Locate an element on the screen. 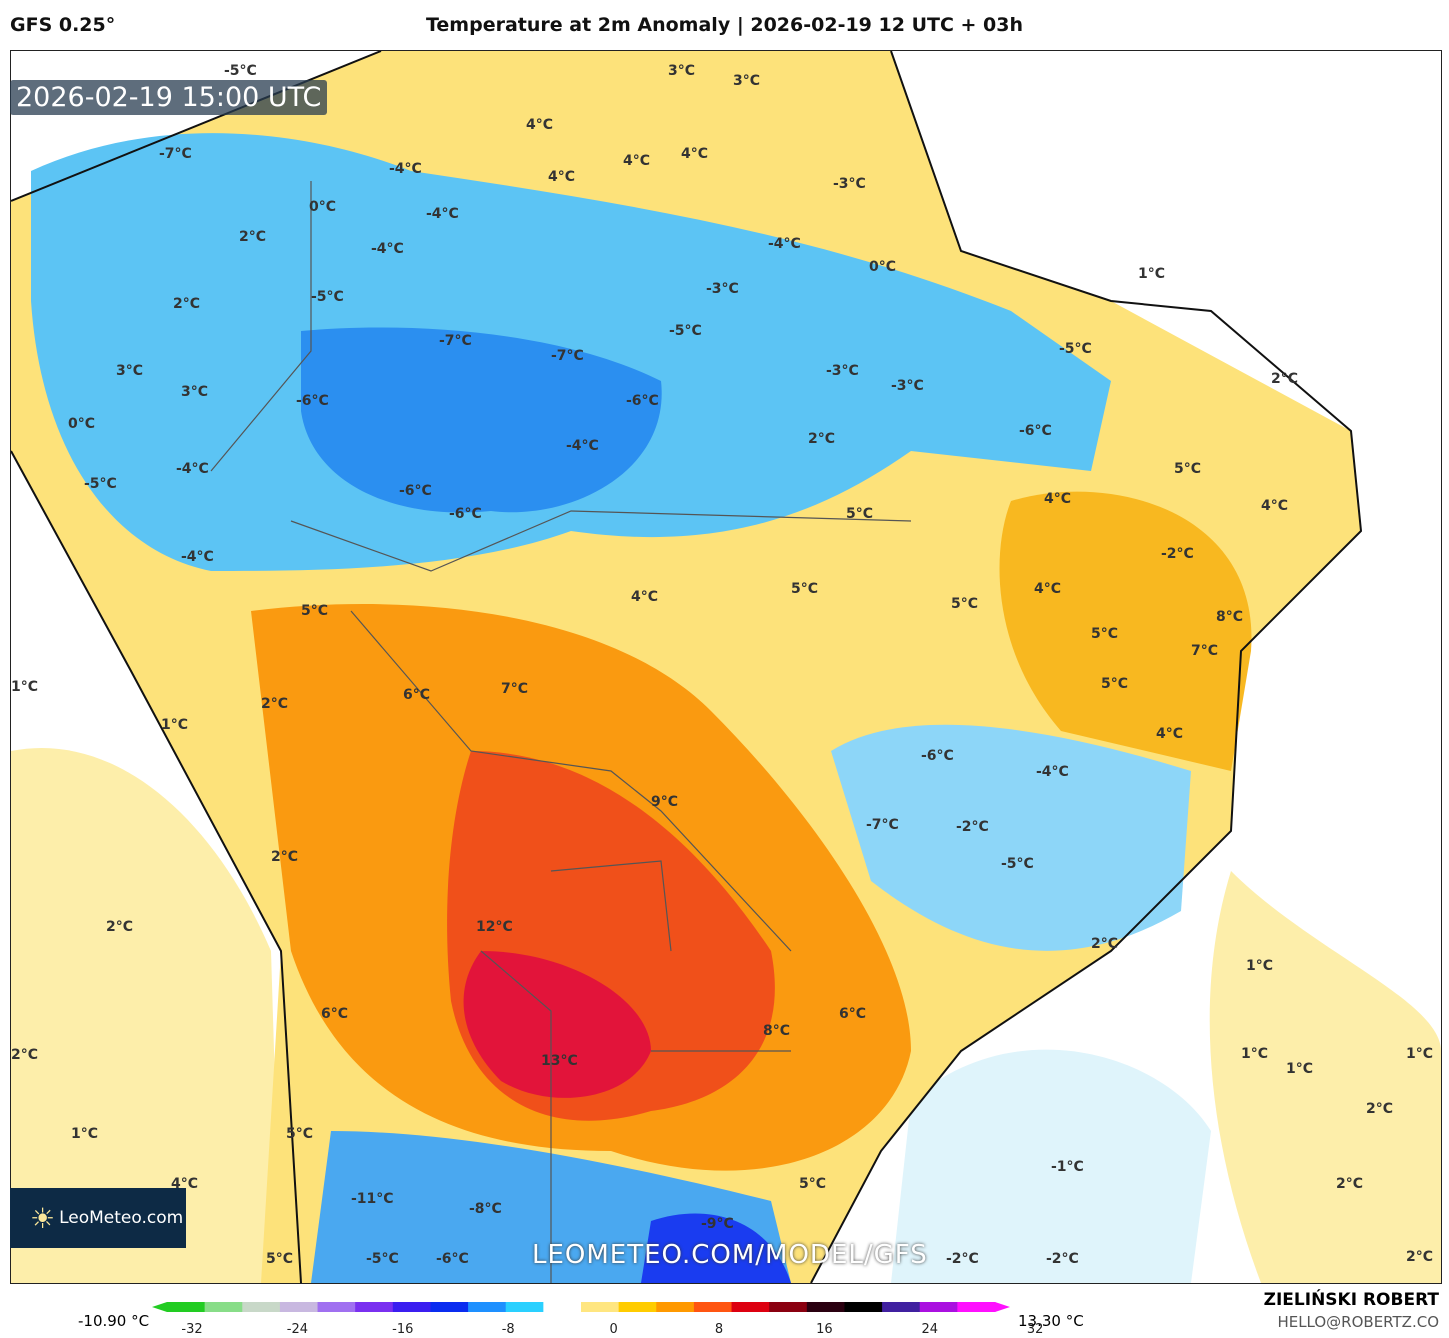  colorbar-max: 13.30 °C is located at coordinates (1051, 1321).